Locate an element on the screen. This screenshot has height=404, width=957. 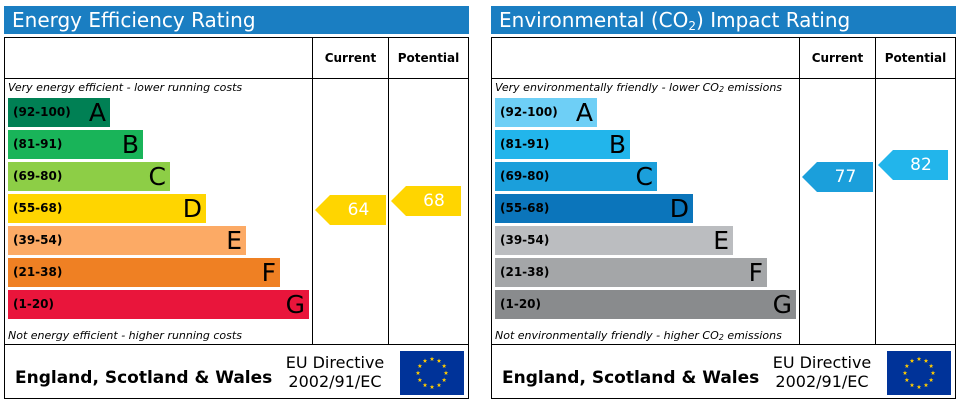
rating-band-g: (1-20) G is located at coordinates (158, 304).